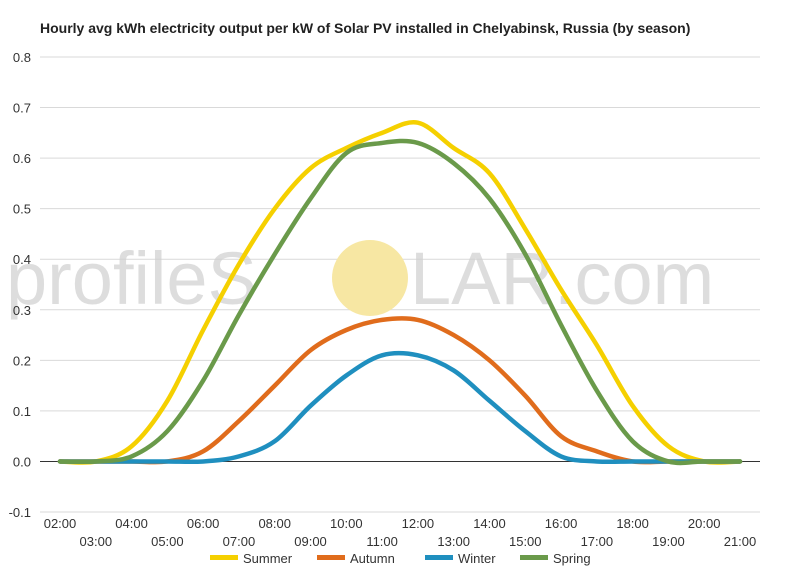 This screenshot has width=800, height=570. I want to click on watermark-text-start: profileS, so click(131, 278).